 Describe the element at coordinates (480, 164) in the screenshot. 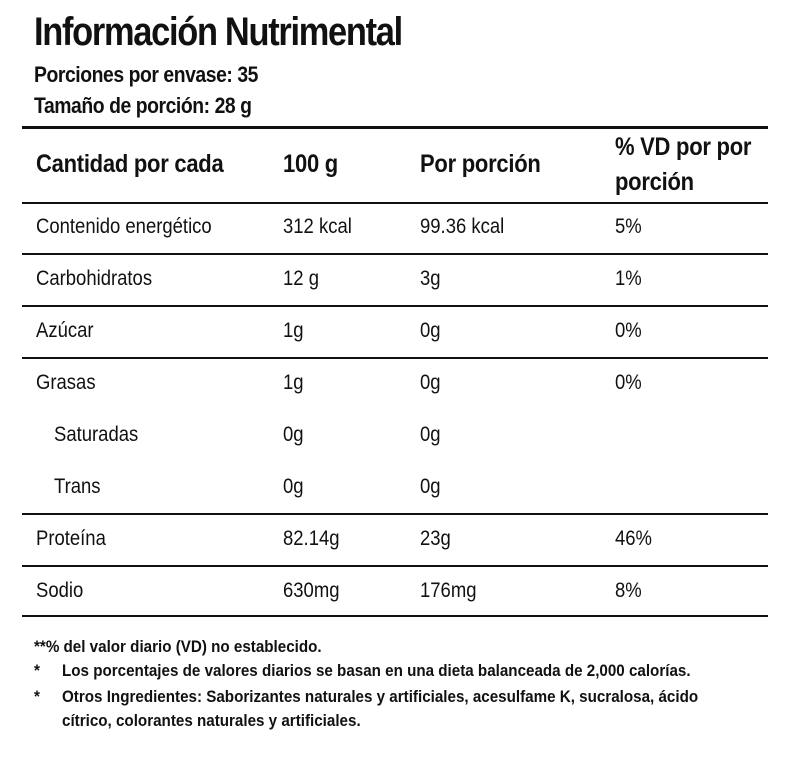

I see `column-header-per-serving: Por porción` at that location.